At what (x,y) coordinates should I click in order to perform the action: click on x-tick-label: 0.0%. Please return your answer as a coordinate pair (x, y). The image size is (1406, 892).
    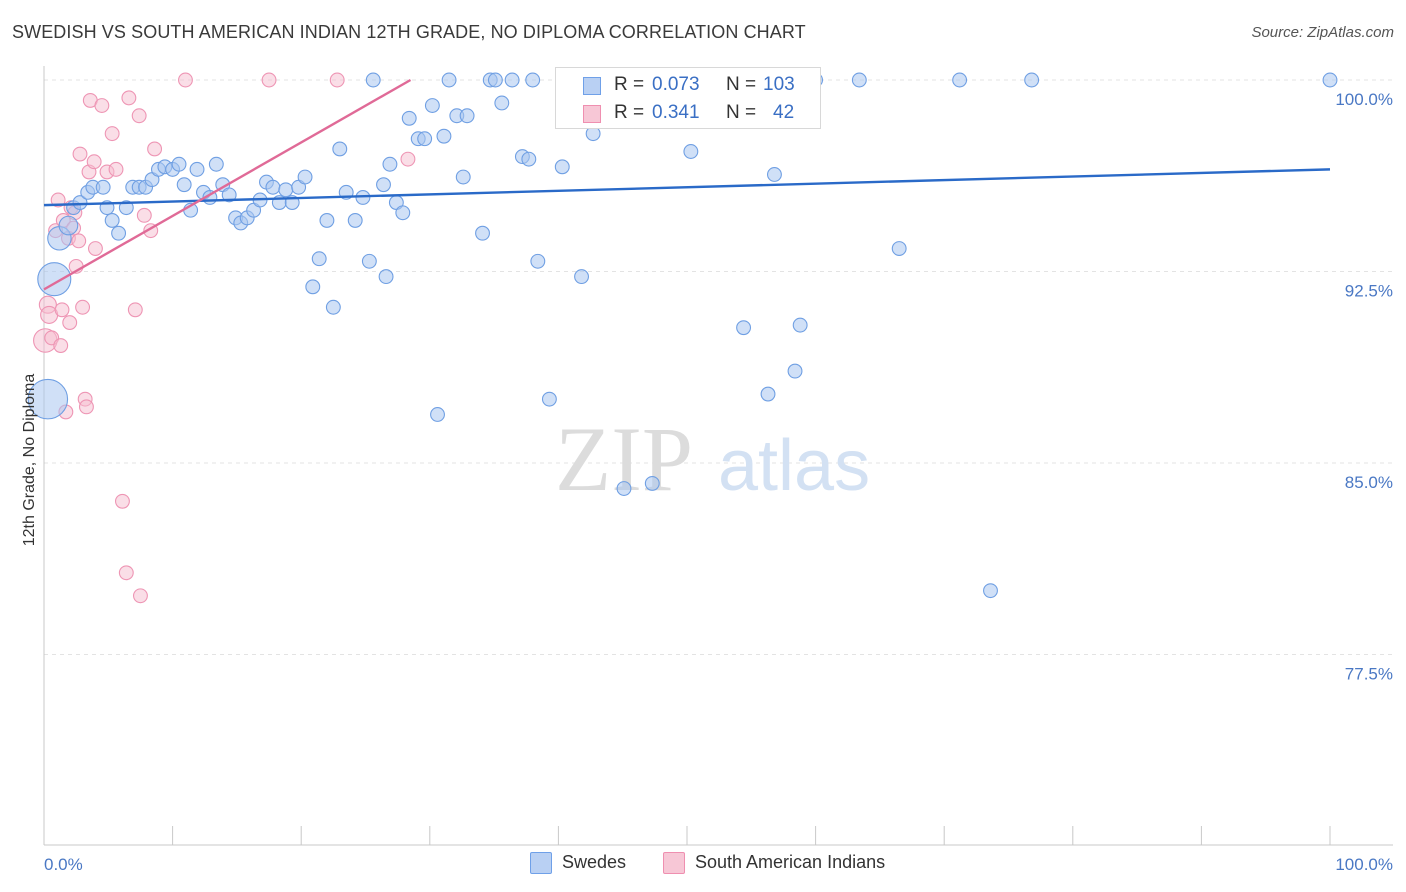
    Looking at the image, I should click on (63, 864).